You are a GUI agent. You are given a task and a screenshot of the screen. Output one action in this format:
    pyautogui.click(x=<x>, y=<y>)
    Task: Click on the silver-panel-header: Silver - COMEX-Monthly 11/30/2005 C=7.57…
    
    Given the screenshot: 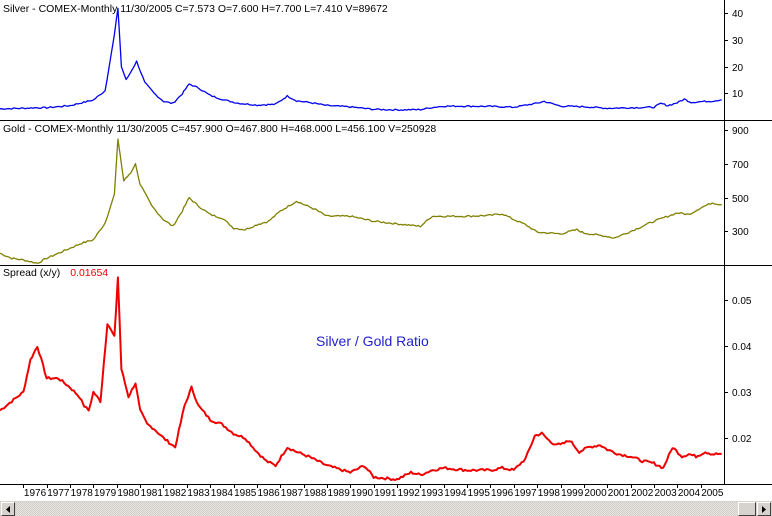 What is the action you would take?
    pyautogui.click(x=195, y=9)
    